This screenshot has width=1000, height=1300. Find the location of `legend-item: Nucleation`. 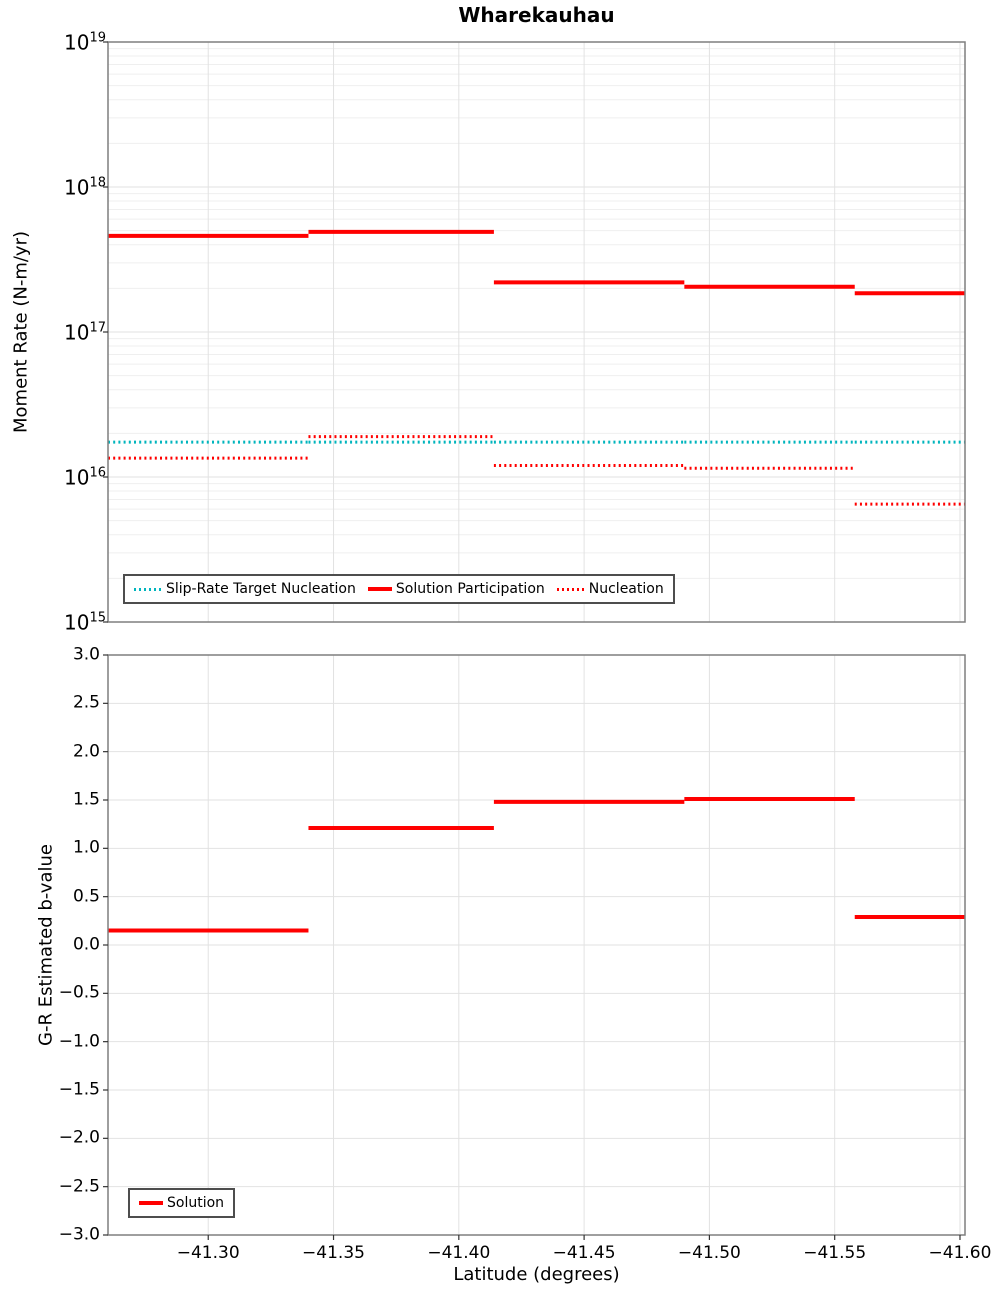

legend-item: Nucleation is located at coordinates (610, 589).